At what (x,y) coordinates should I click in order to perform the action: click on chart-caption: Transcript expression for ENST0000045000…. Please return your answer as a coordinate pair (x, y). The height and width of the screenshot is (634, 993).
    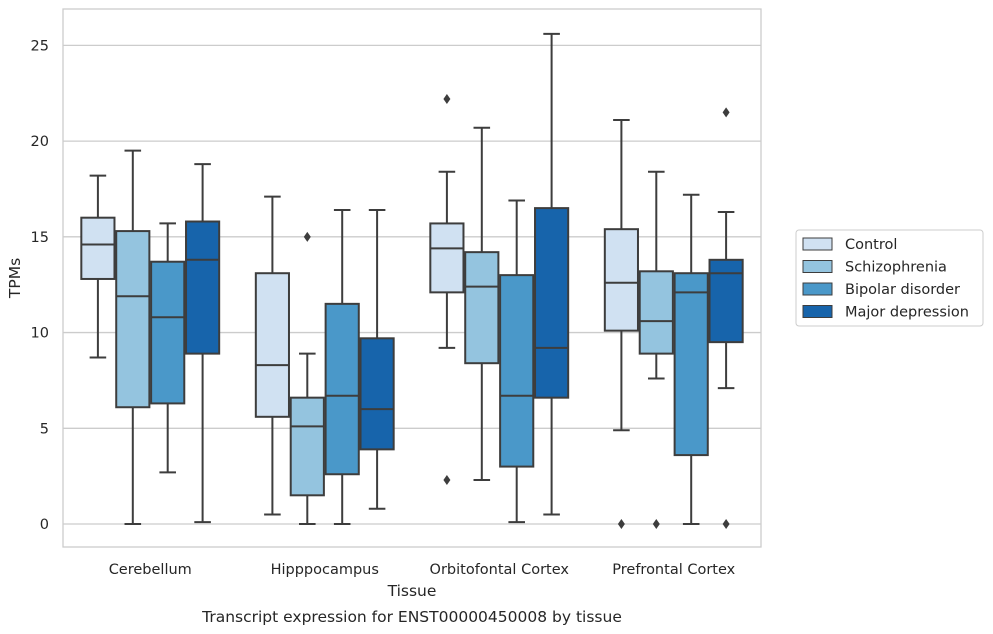
    Looking at the image, I should click on (411, 617).